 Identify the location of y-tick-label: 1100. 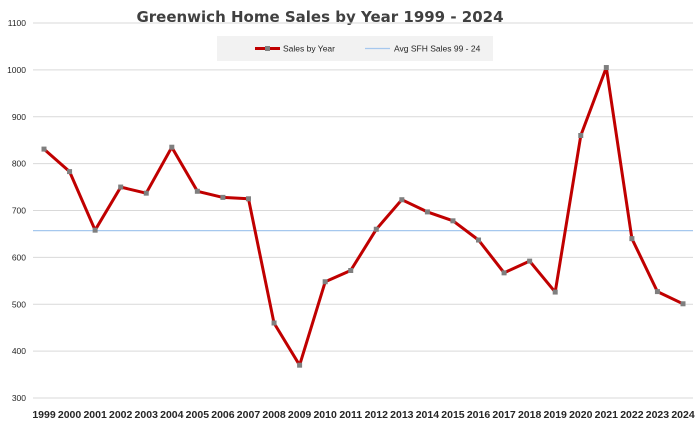
(17, 23).